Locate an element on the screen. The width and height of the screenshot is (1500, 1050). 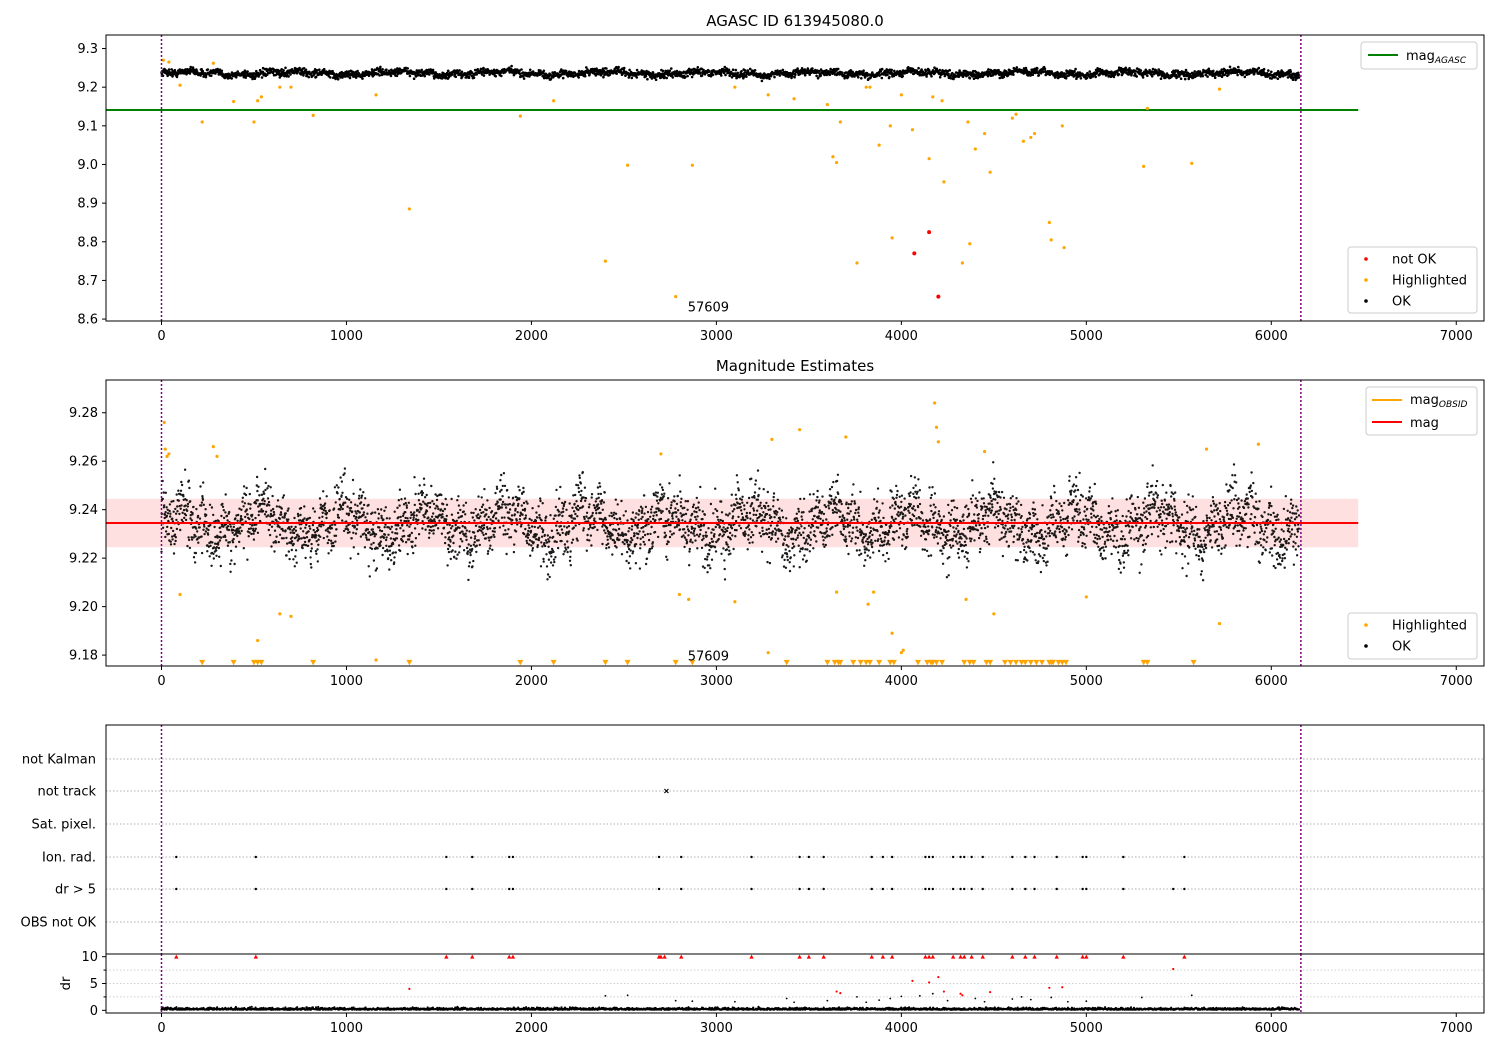
legend-label: Highlighted is located at coordinates (1429, 626).